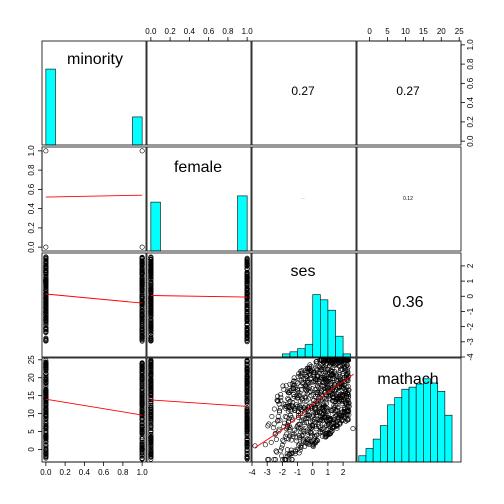 This screenshot has width=504, height=504. Describe the element at coordinates (328, 472) in the screenshot. I see `tick-label-x-ses: 1` at that location.